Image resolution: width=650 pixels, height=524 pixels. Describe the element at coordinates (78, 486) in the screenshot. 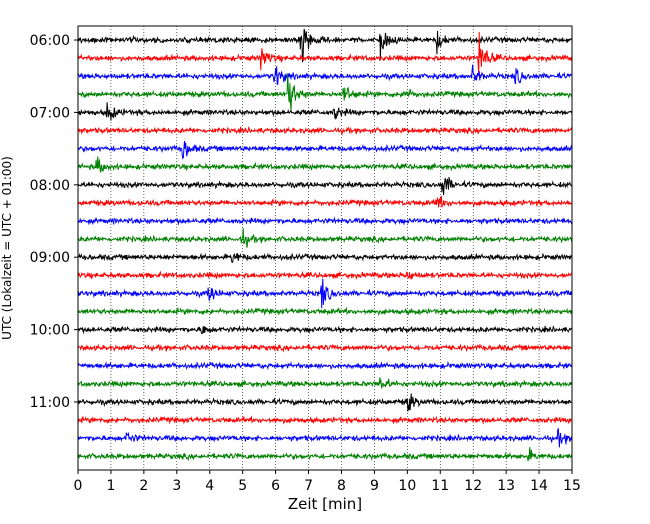

I see `x-tick-label: 0` at that location.